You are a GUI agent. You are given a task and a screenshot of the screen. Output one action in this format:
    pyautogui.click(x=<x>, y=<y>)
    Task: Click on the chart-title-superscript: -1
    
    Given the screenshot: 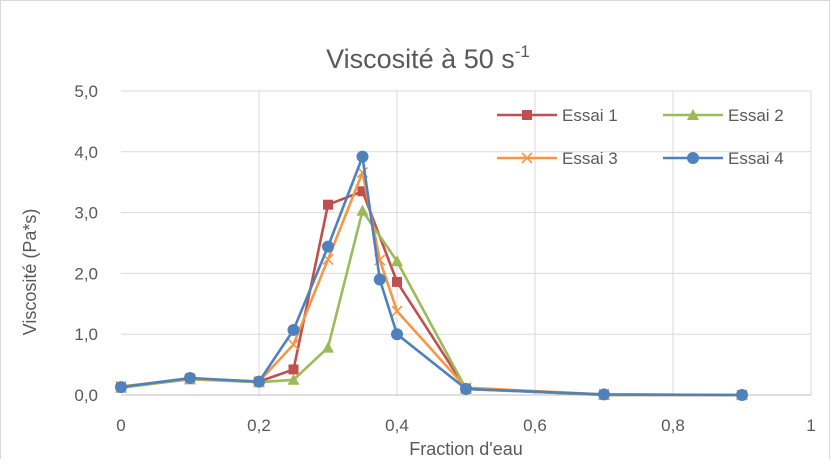 What is the action you would take?
    pyautogui.click(x=522, y=51)
    